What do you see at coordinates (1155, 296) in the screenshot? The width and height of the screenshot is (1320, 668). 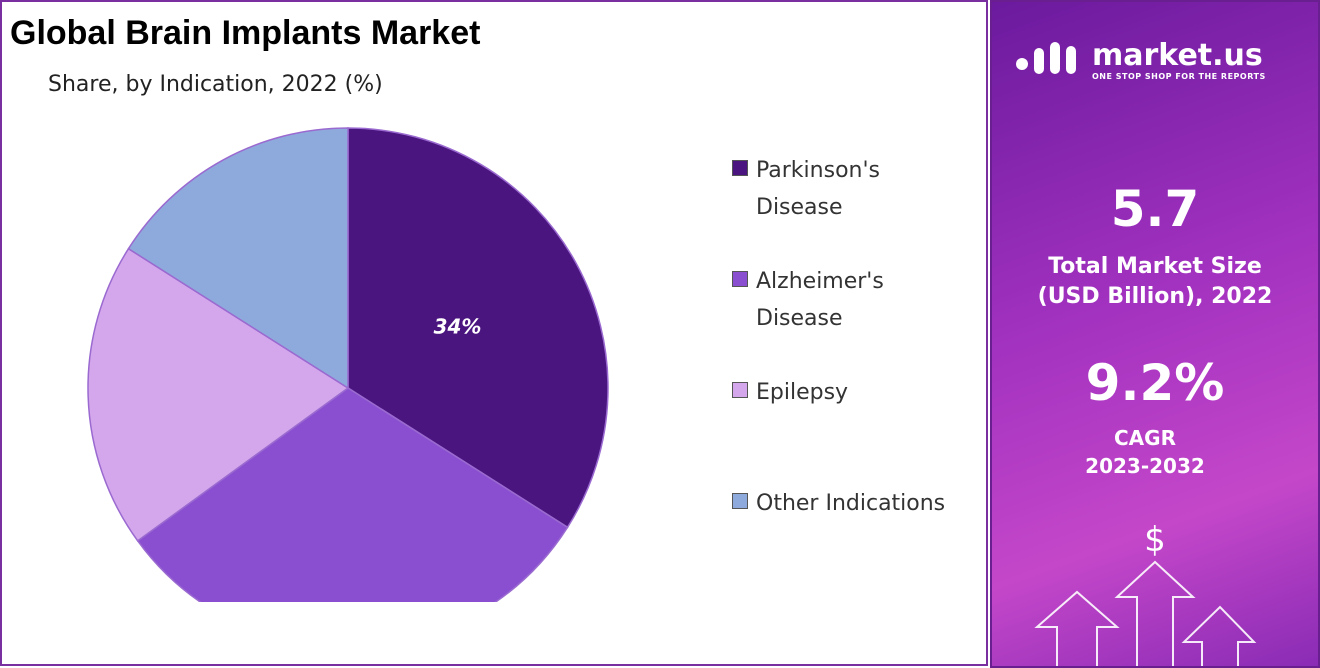 I see `market-size-unit: (USD Billion), 2022` at bounding box center [1155, 296].